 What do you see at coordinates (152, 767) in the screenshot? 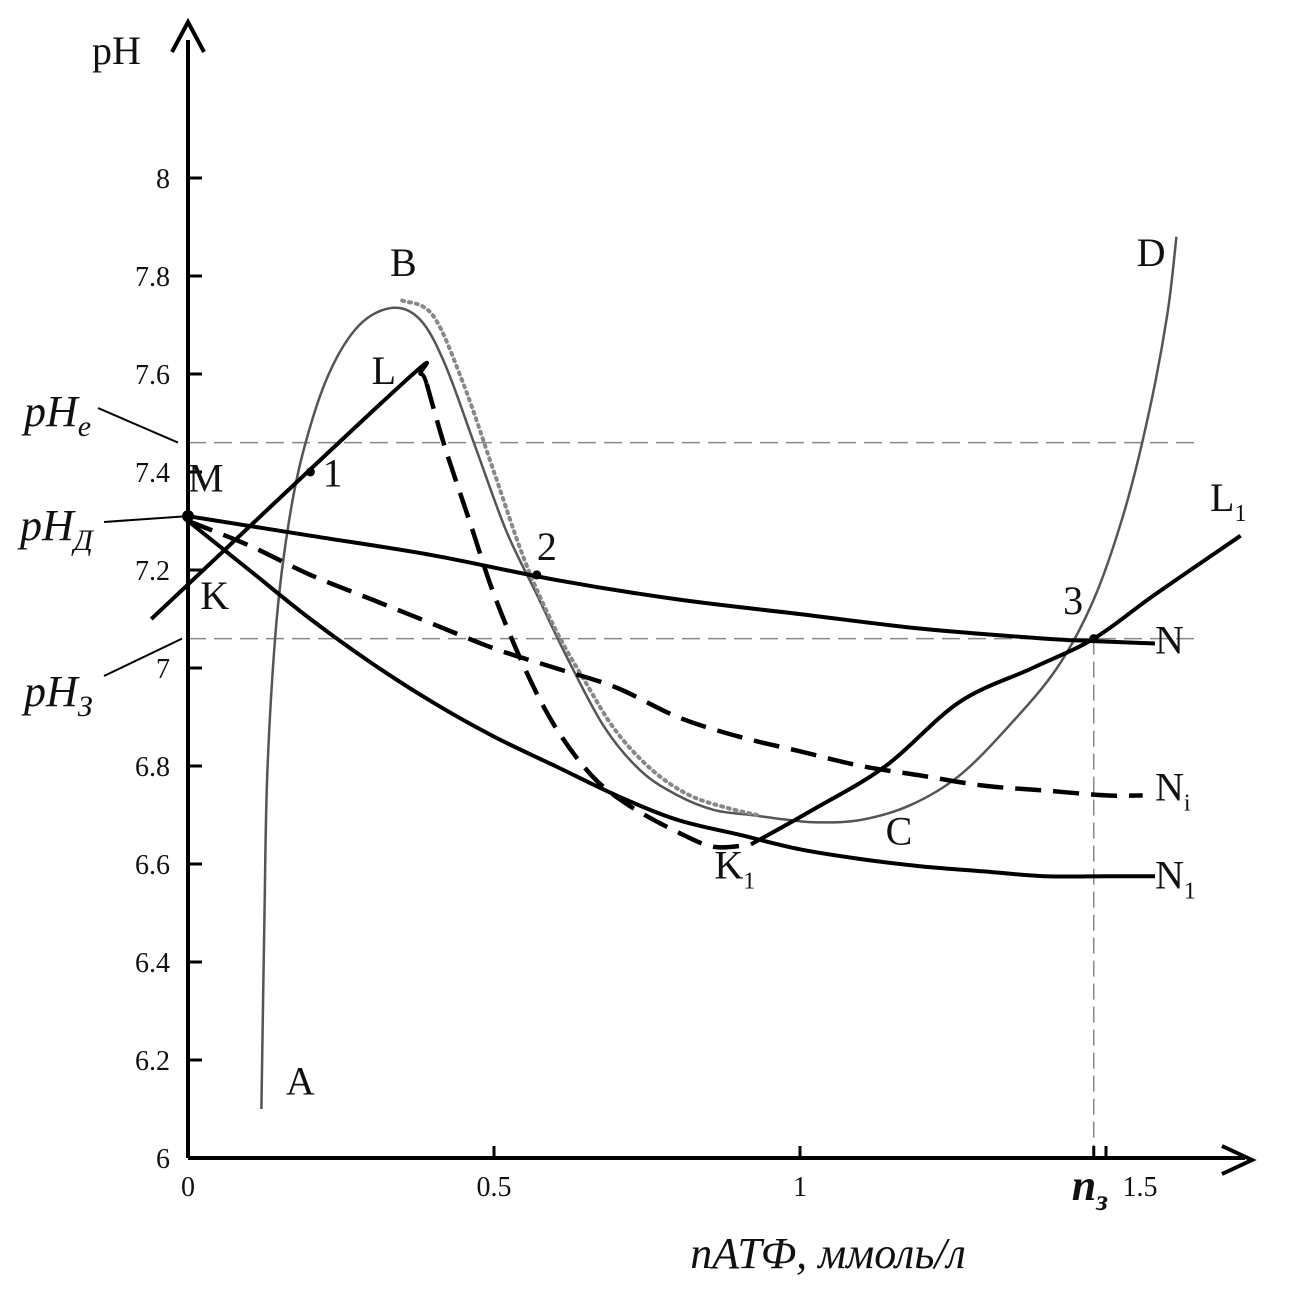
I see `y-tick-label: 6.8` at bounding box center [152, 767].